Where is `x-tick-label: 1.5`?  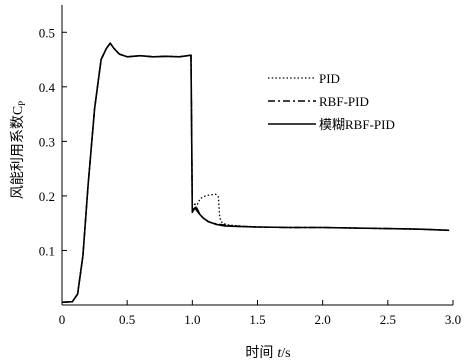 x-tick-label: 1.5 is located at coordinates (257, 319).